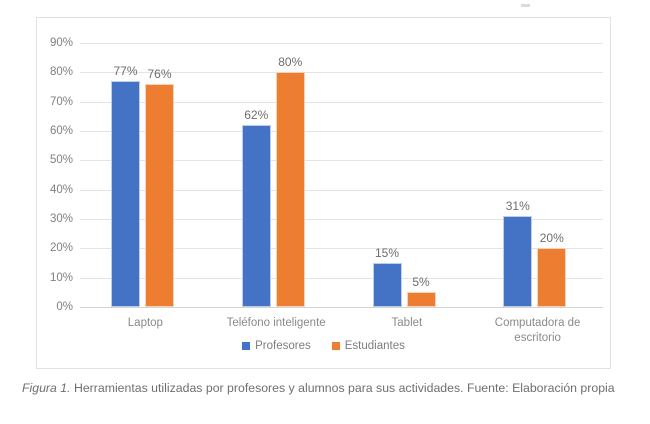  What do you see at coordinates (387, 253) in the screenshot?
I see `bar-value-label: 15%` at bounding box center [387, 253].